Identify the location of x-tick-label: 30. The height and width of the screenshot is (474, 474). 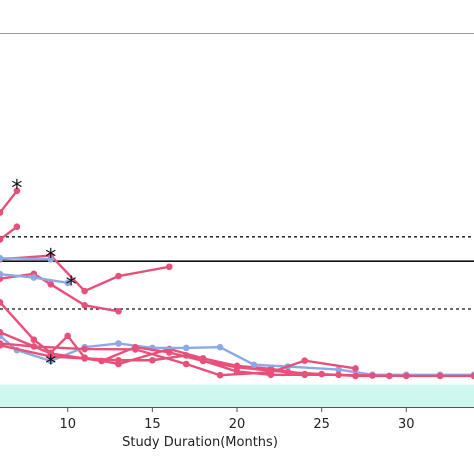
(406, 424).